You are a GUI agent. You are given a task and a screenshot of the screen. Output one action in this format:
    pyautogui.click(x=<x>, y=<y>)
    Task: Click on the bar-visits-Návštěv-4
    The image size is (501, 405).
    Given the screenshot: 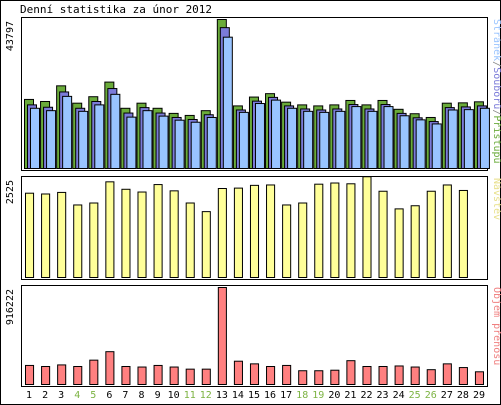 What is the action you would take?
    pyautogui.click(x=78, y=241)
    